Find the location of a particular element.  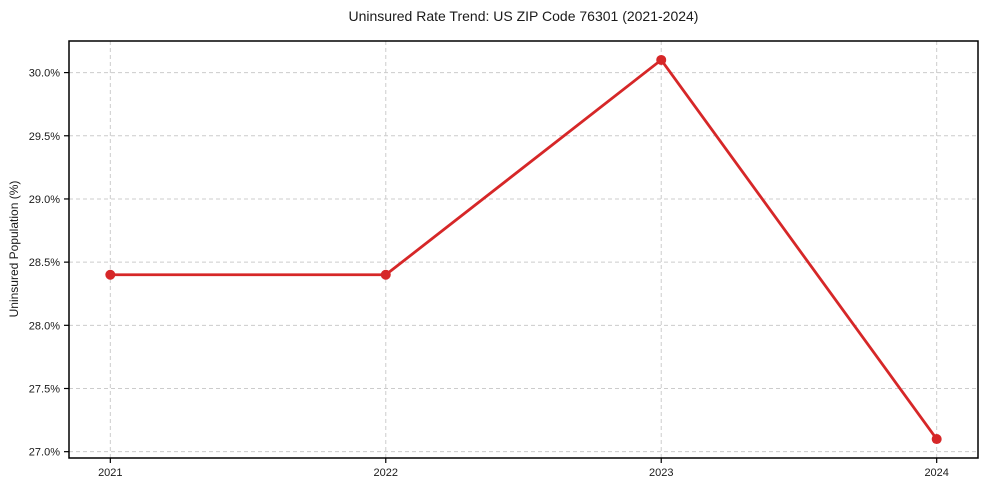

y-tick-label: 28.0% is located at coordinates (44, 326).